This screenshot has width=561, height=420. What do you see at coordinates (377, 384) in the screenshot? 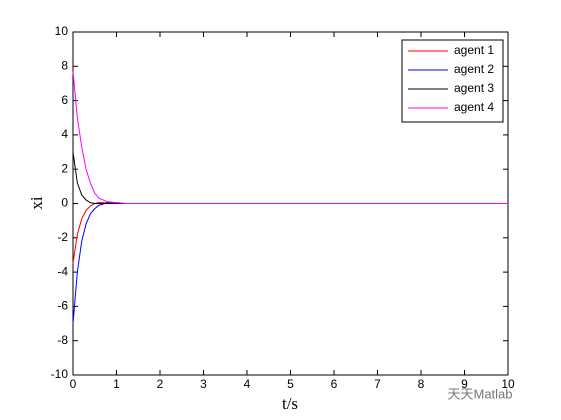
I see `x-tick-label: 7` at bounding box center [377, 384].